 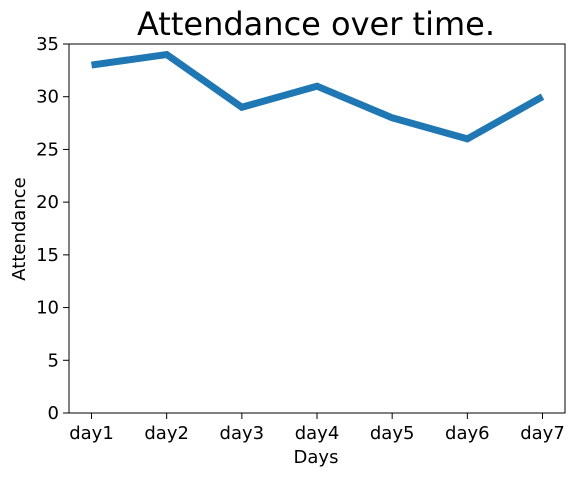 What do you see at coordinates (19, 228) in the screenshot?
I see `y-axis-label: Attendance` at bounding box center [19, 228].